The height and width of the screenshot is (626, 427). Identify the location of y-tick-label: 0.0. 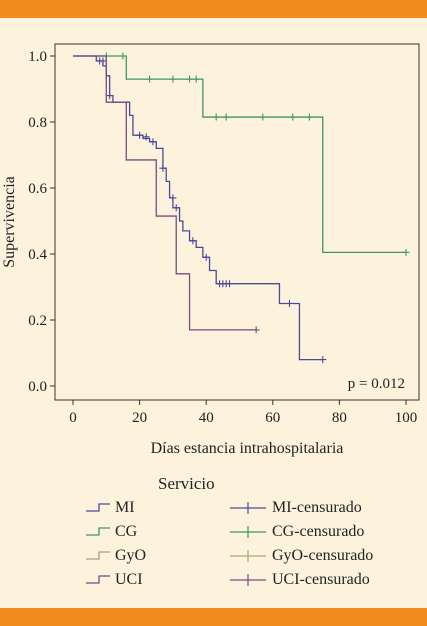
(37, 387).